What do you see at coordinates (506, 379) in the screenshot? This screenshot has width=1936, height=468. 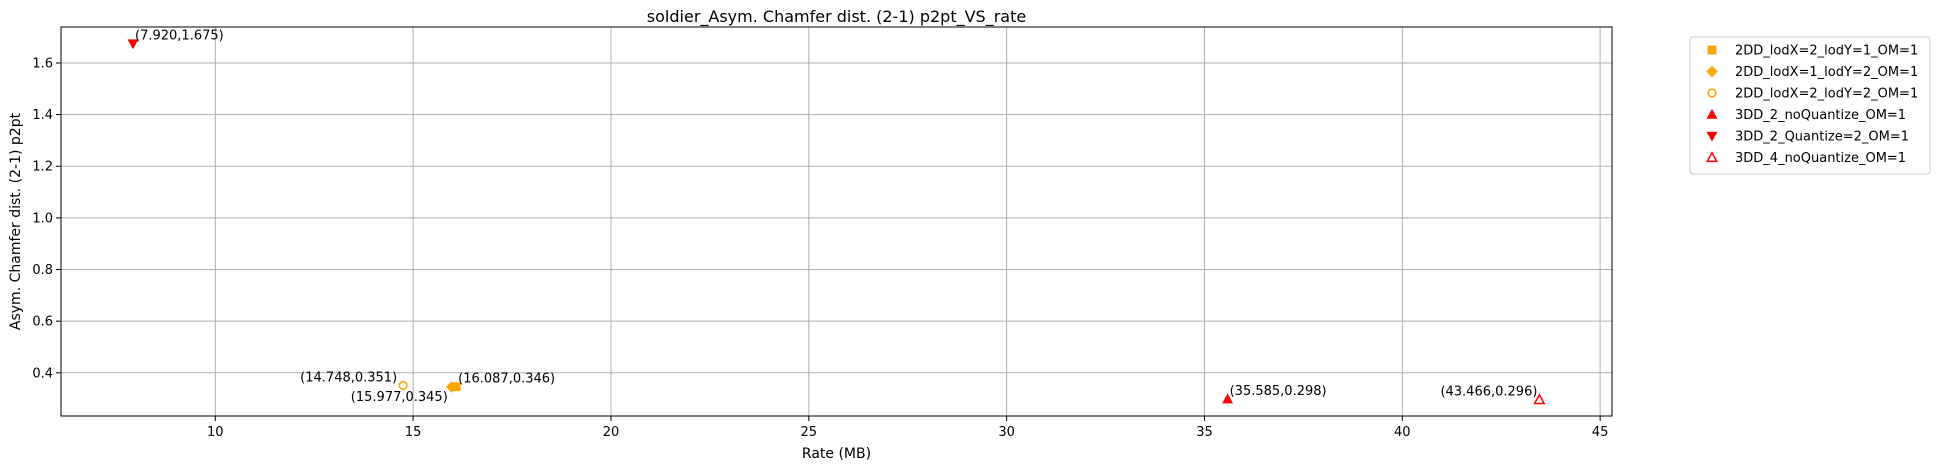 I see `data-label: (16.087,0.346)` at bounding box center [506, 379].